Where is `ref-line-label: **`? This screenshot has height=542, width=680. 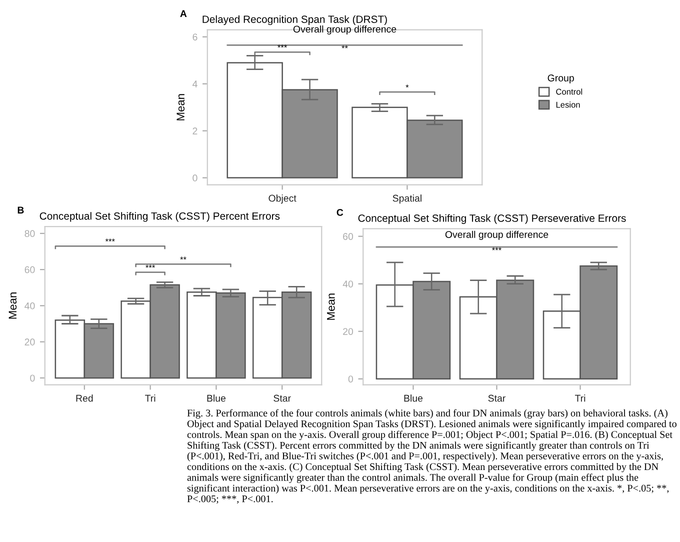 ref-line-label: ** is located at coordinates (345, 46).